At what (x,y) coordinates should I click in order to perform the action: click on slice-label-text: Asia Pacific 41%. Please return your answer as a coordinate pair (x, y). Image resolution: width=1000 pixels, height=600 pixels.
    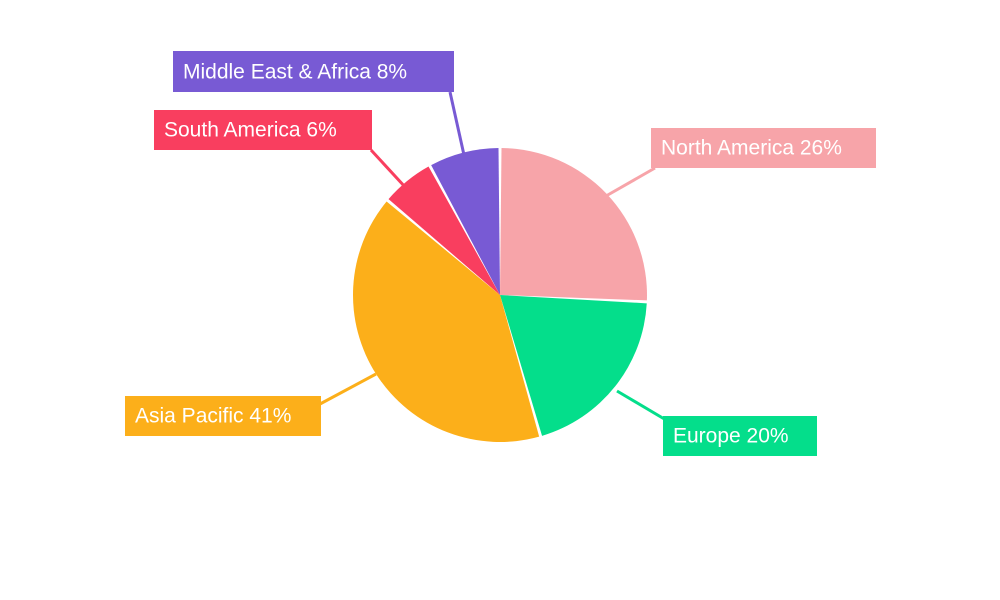
    Looking at the image, I should click on (213, 416).